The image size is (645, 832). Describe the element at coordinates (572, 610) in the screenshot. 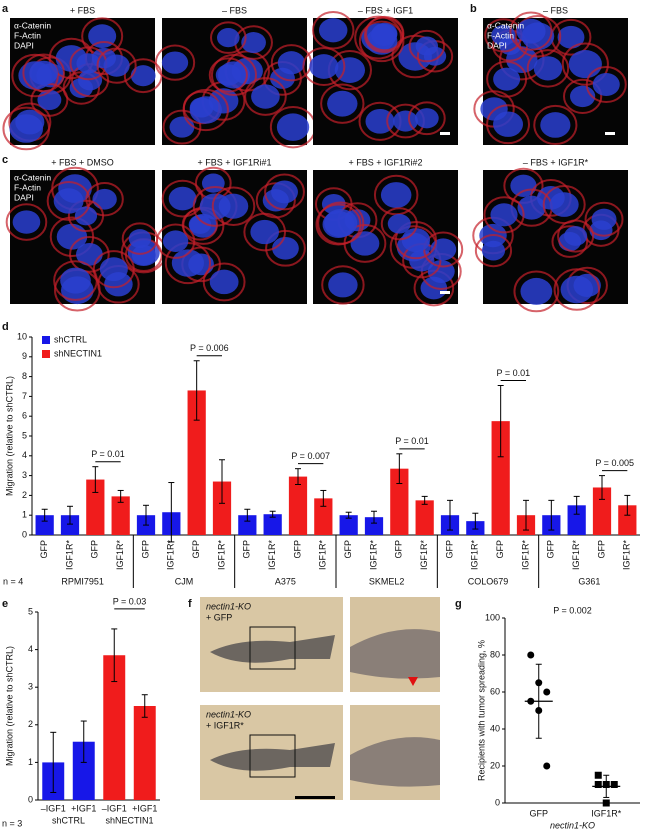

I see `p-value: P = 0.002` at that location.